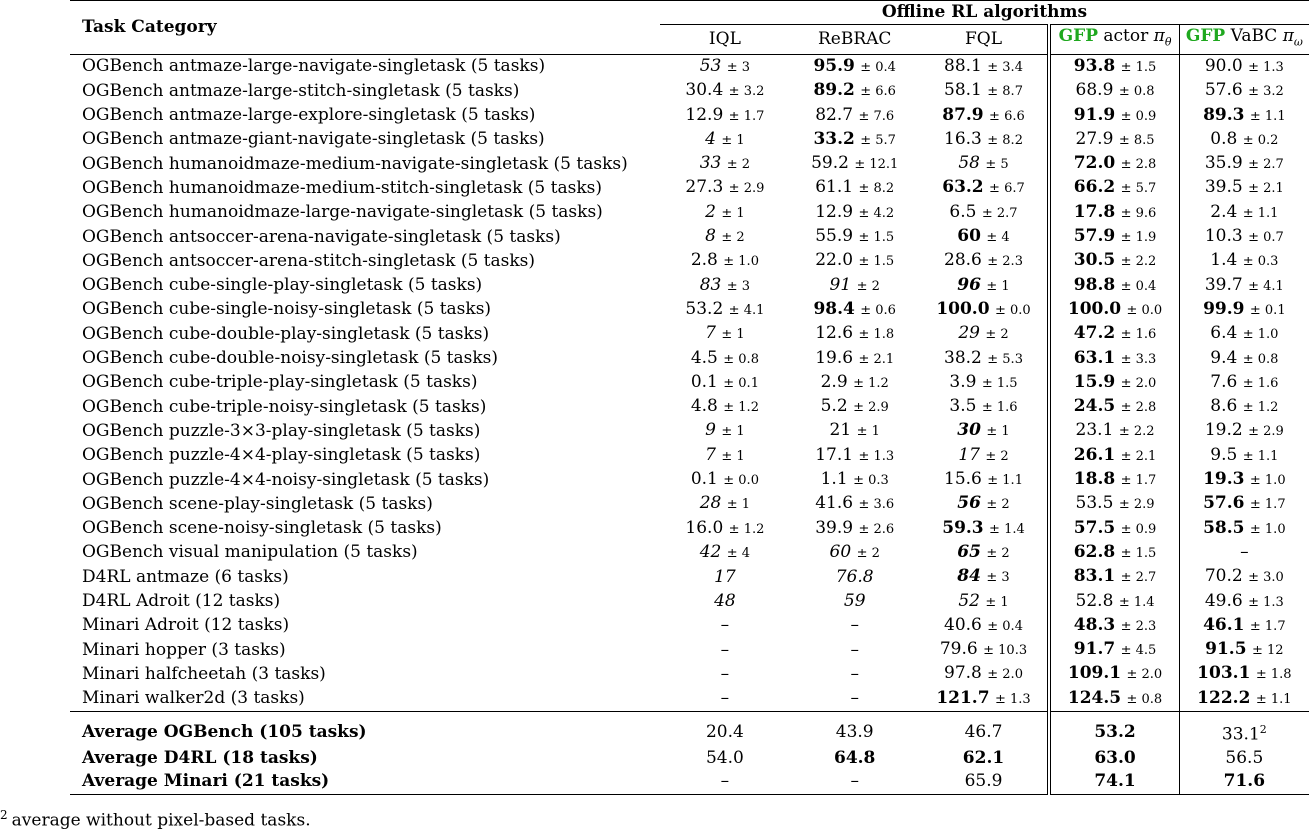 The width and height of the screenshot is (1311, 835). What do you see at coordinates (985, 529) in the screenshot?
I see `cell-fql: 59.3 ± 1.4` at bounding box center [985, 529].